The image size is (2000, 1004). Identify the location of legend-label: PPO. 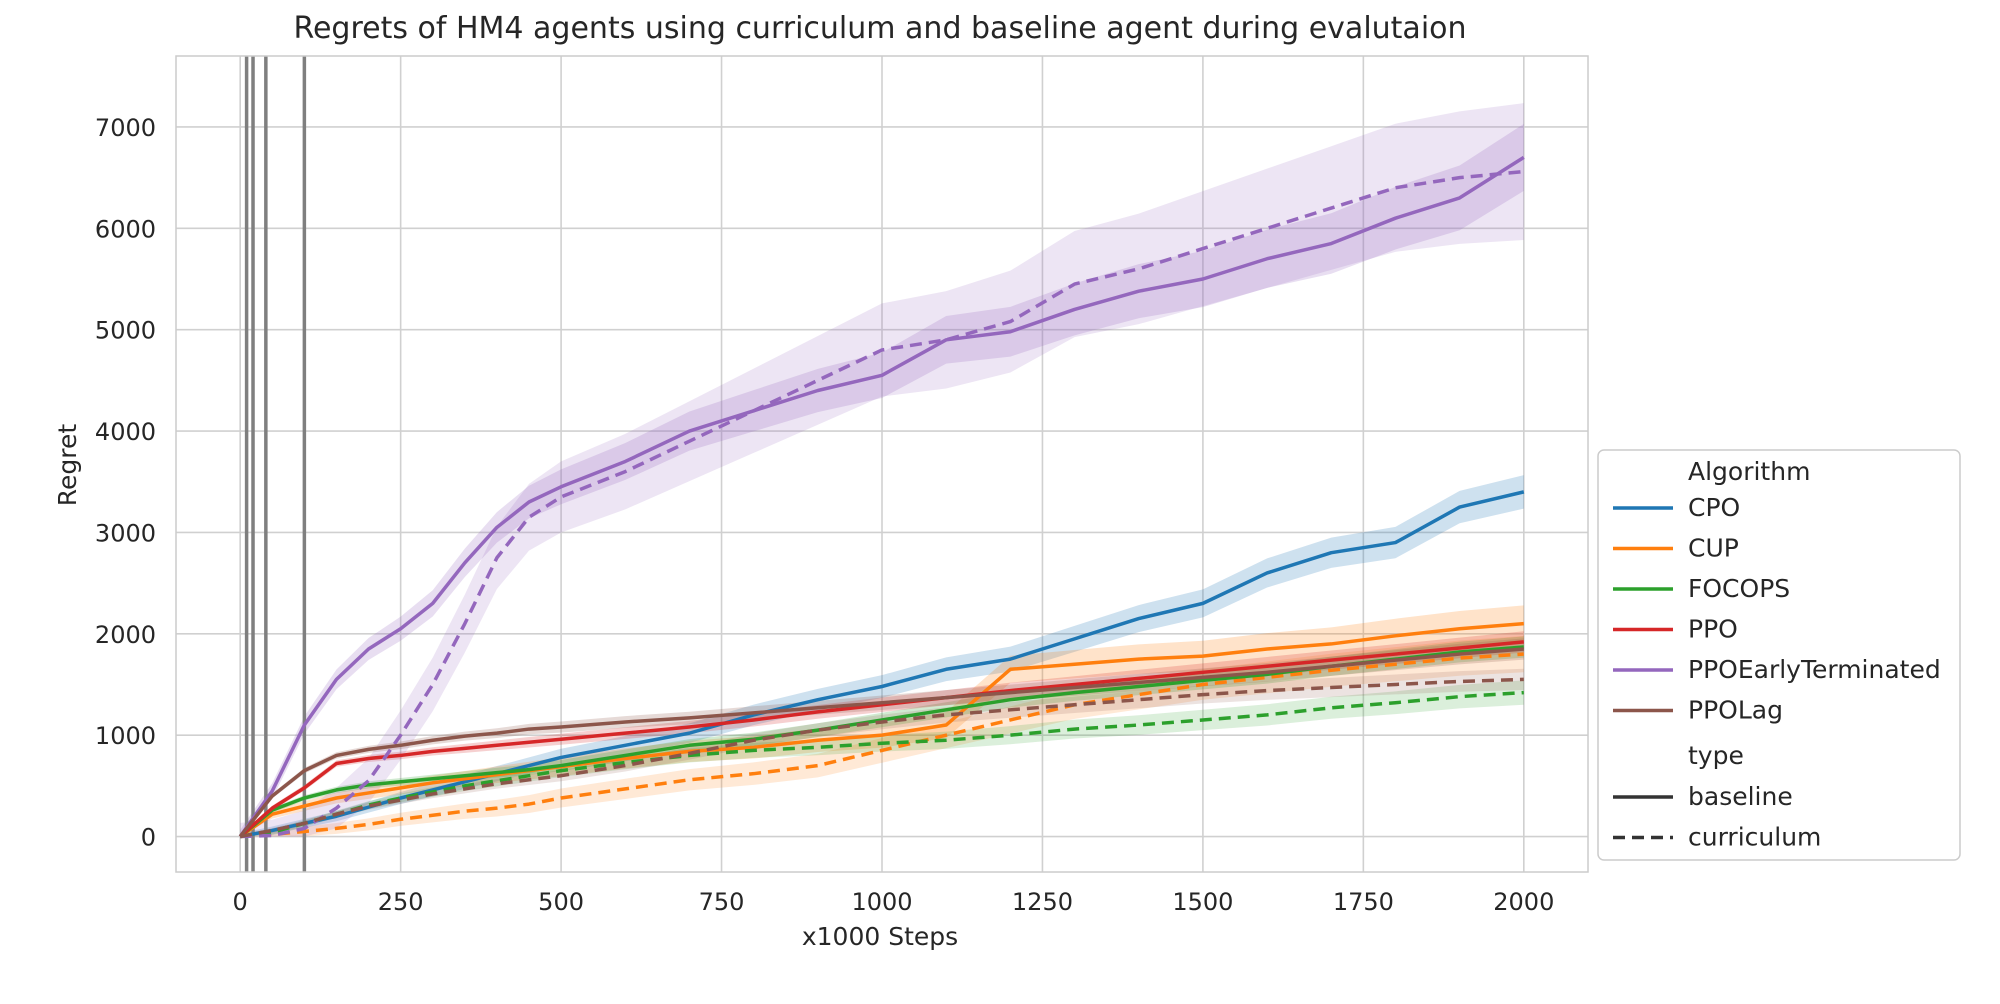
(1713, 629).